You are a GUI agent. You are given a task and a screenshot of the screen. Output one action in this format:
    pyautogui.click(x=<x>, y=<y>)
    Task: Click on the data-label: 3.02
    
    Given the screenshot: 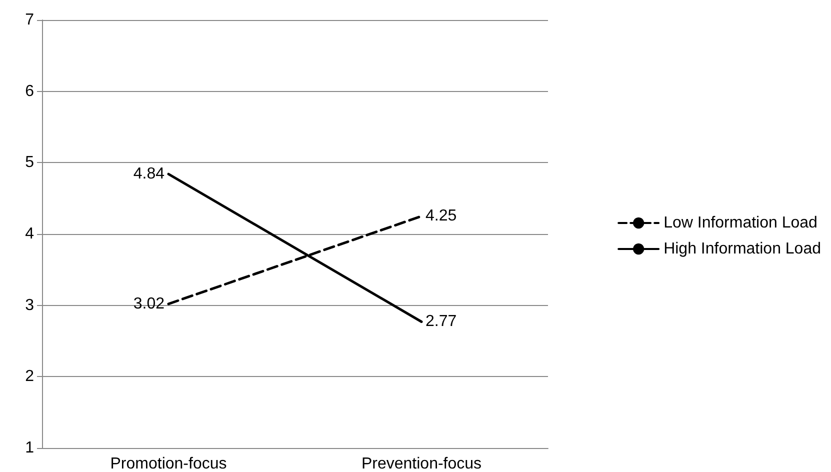 What is the action you would take?
    pyautogui.click(x=149, y=303)
    